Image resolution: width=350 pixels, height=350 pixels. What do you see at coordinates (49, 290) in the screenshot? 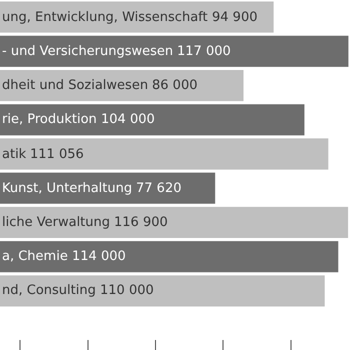
I see `y-tick-label: nd, Consulting` at bounding box center [49, 290].